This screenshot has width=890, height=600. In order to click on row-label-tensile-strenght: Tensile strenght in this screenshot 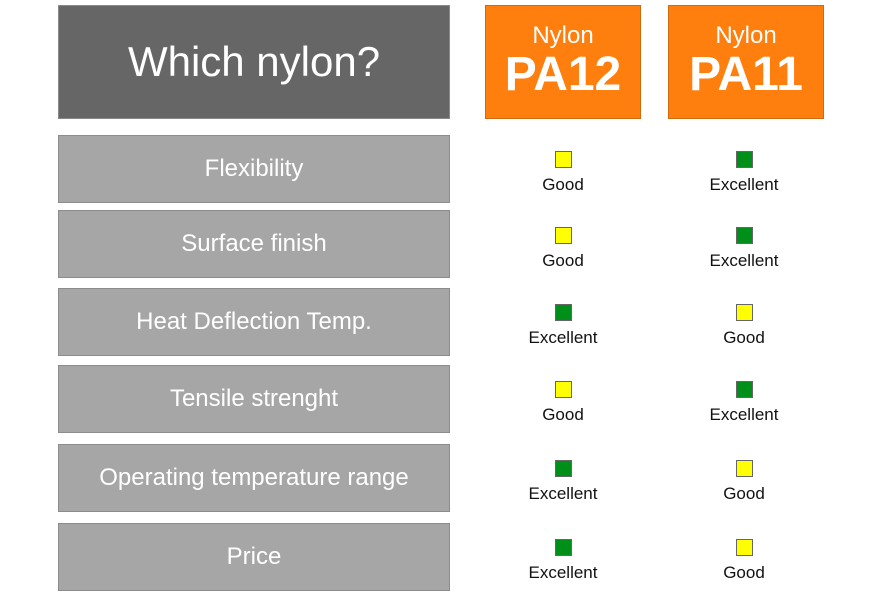, I will do `click(254, 399)`.